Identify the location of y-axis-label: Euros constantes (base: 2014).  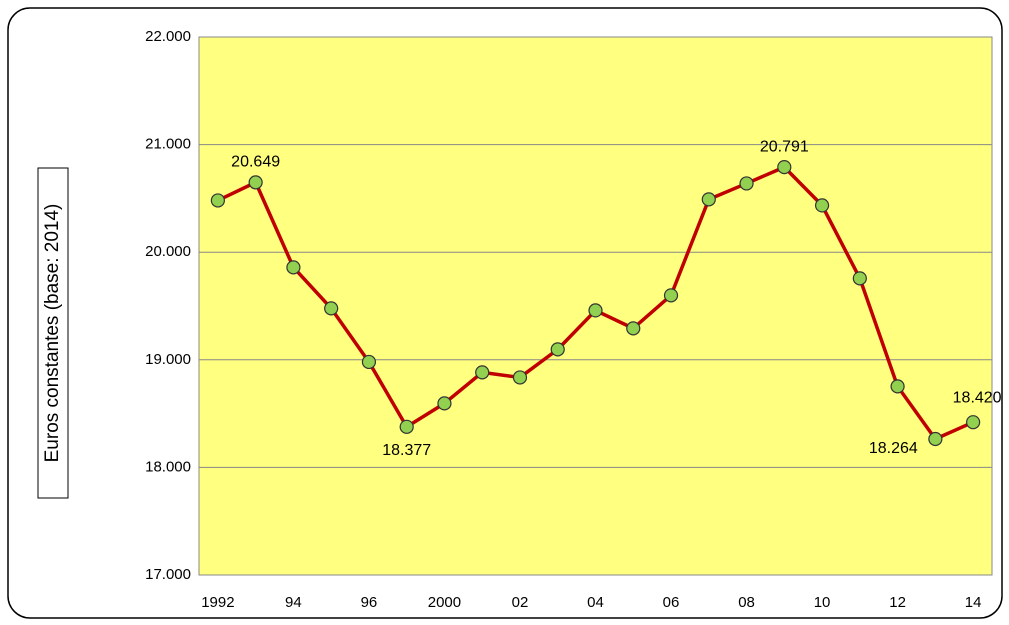
(52, 333).